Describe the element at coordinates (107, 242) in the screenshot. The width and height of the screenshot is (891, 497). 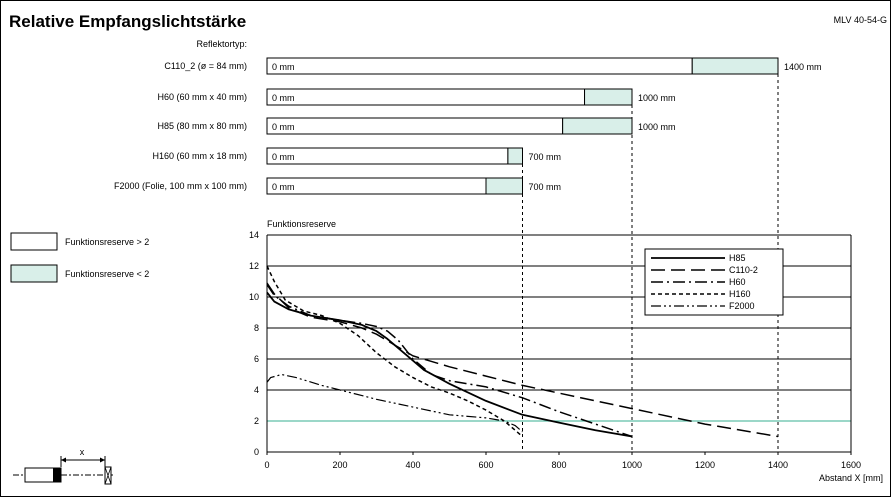
I see `key-label: Funktionsreserve > 2` at that location.